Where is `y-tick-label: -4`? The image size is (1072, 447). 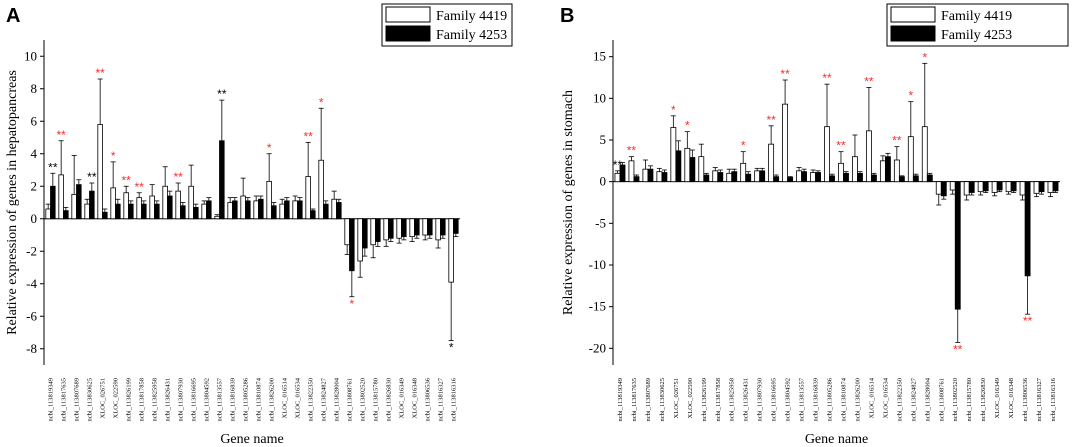 y-tick-label: -4 is located at coordinates (31, 283).